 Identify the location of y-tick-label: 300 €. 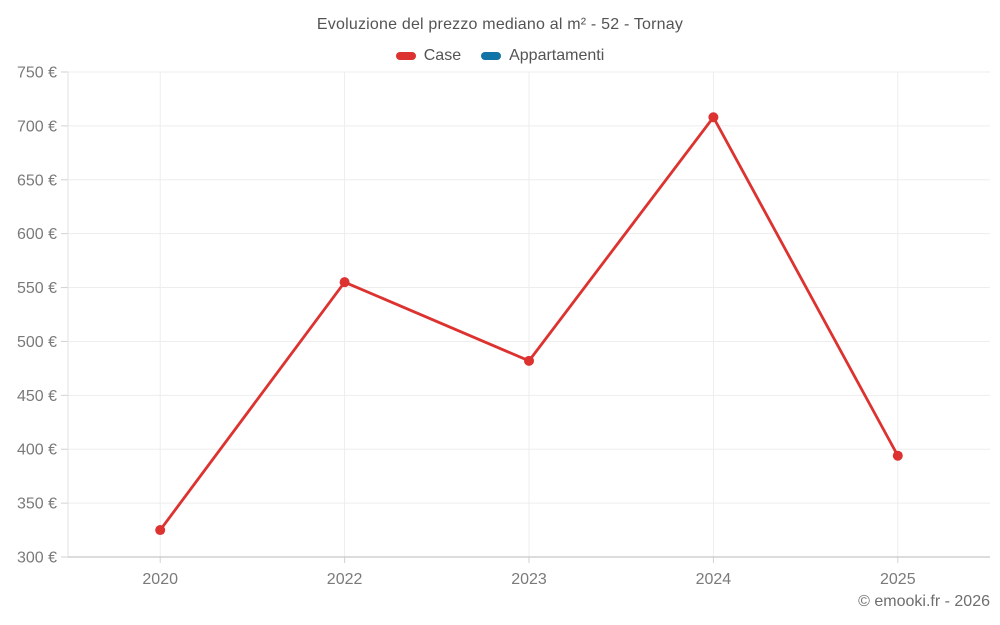
(37, 558).